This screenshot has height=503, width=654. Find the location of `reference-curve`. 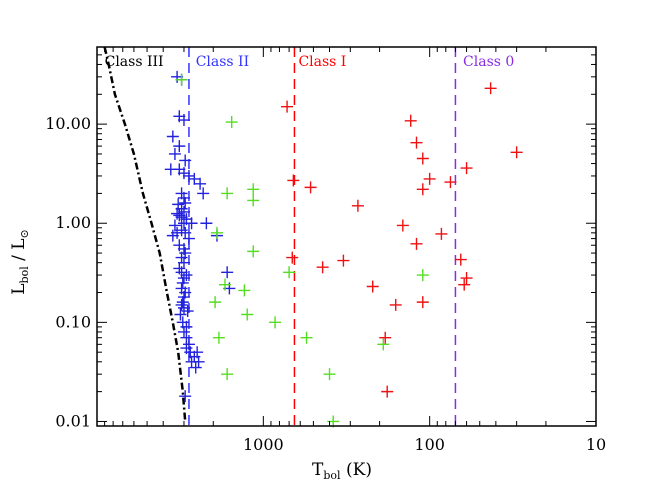

reference-curve is located at coordinates (145, 234).